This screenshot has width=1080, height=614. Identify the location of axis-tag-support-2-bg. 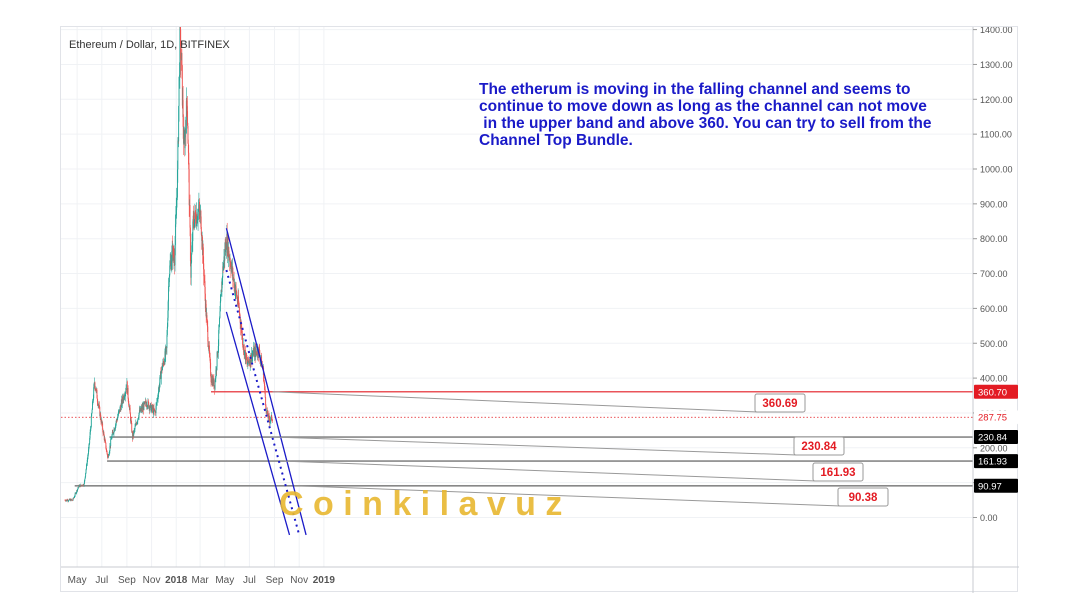
(996, 461).